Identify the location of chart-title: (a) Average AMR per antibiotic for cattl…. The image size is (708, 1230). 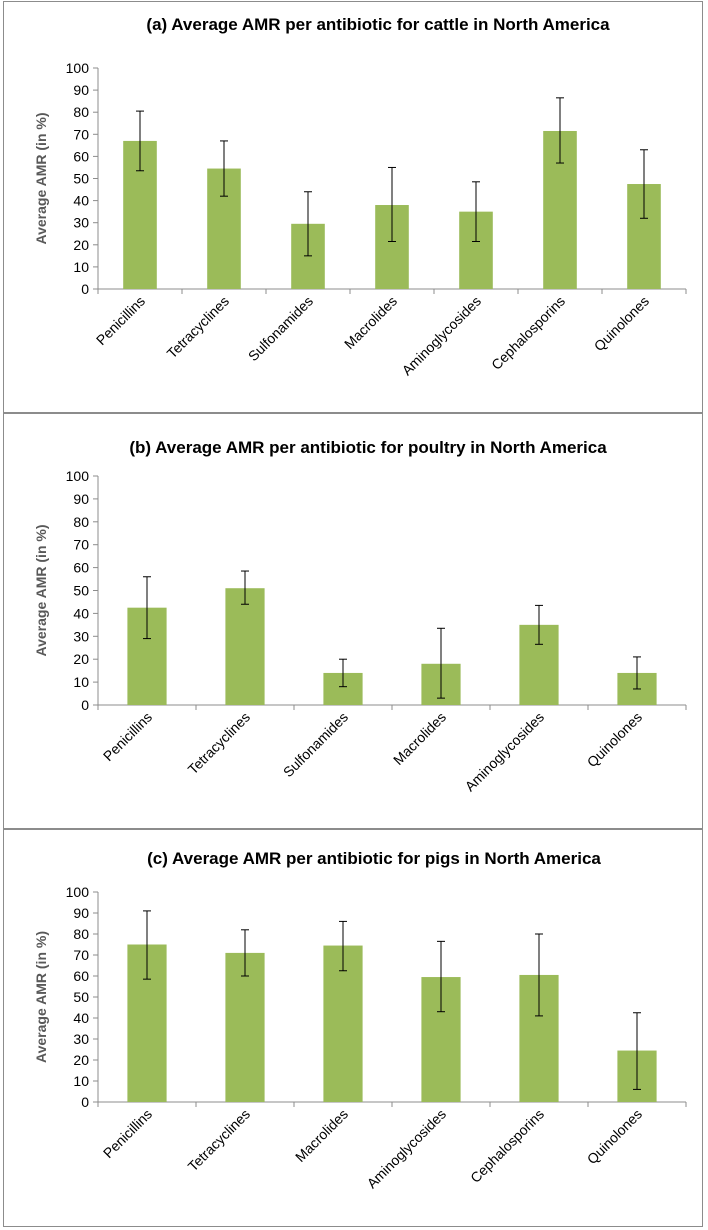
(378, 24).